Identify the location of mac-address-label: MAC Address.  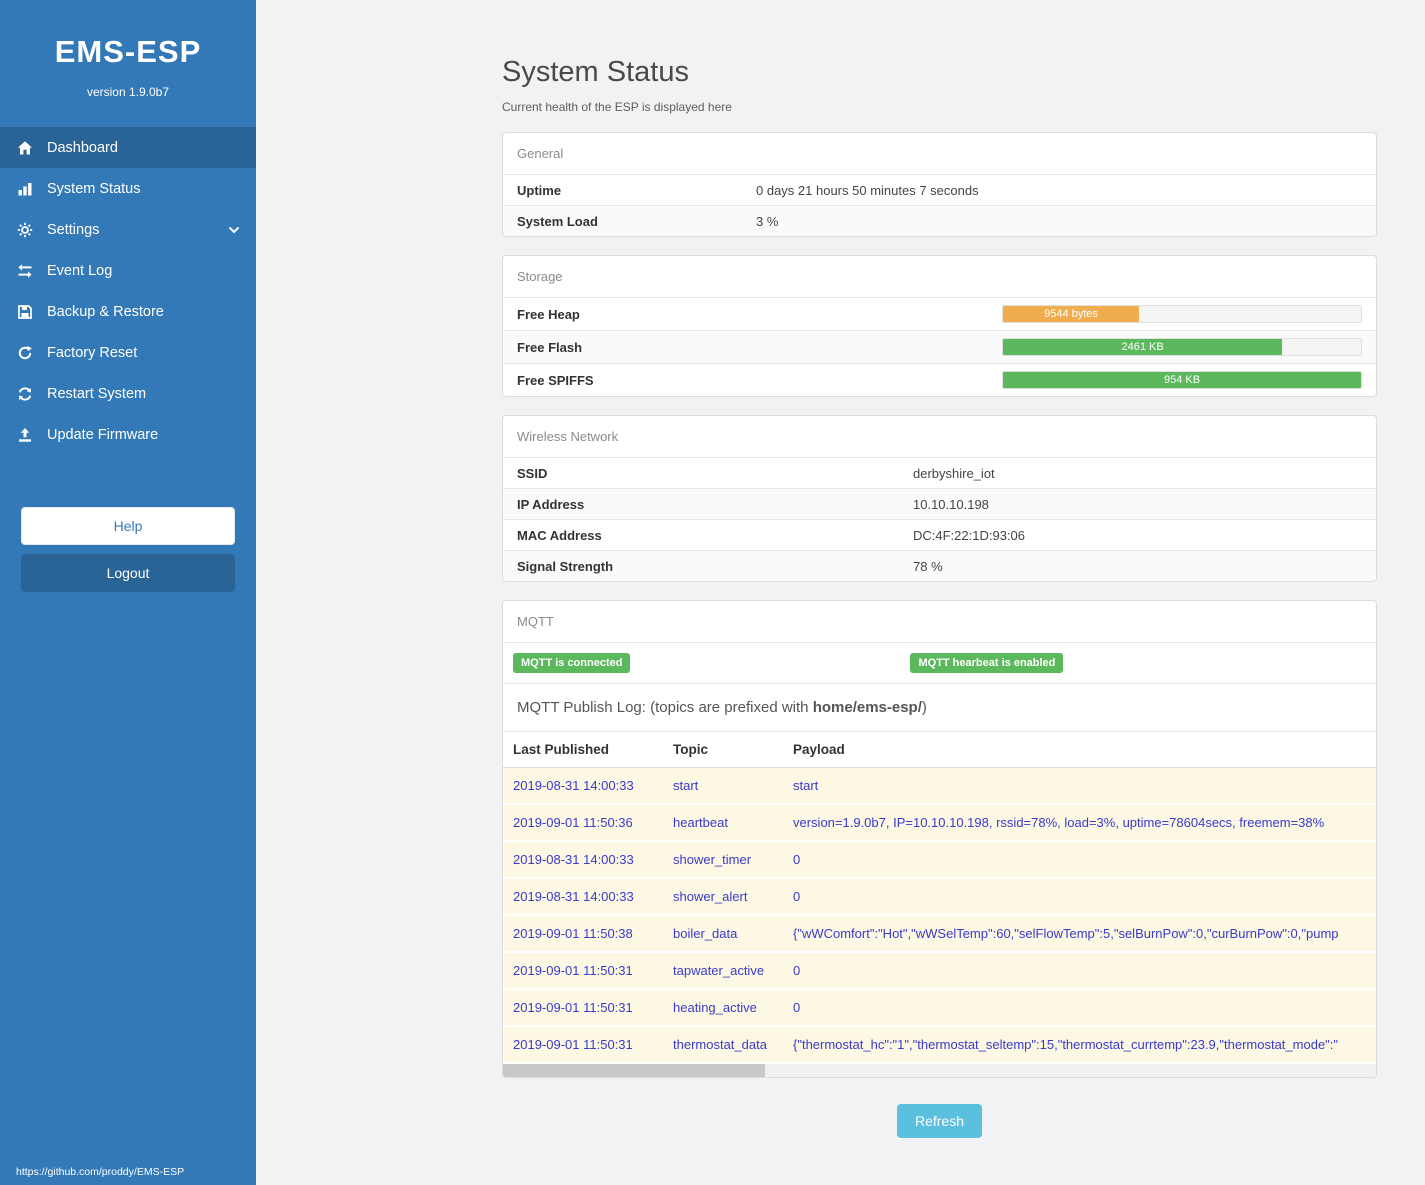
(559, 535).